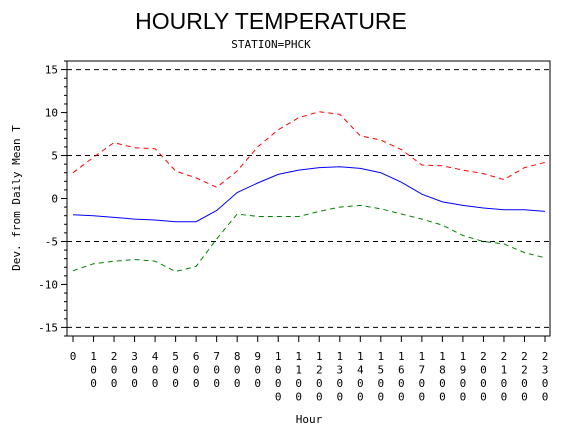 Image resolution: width=570 pixels, height=430 pixels. What do you see at coordinates (54, 156) in the screenshot?
I see `y-tick-label: 5` at bounding box center [54, 156].